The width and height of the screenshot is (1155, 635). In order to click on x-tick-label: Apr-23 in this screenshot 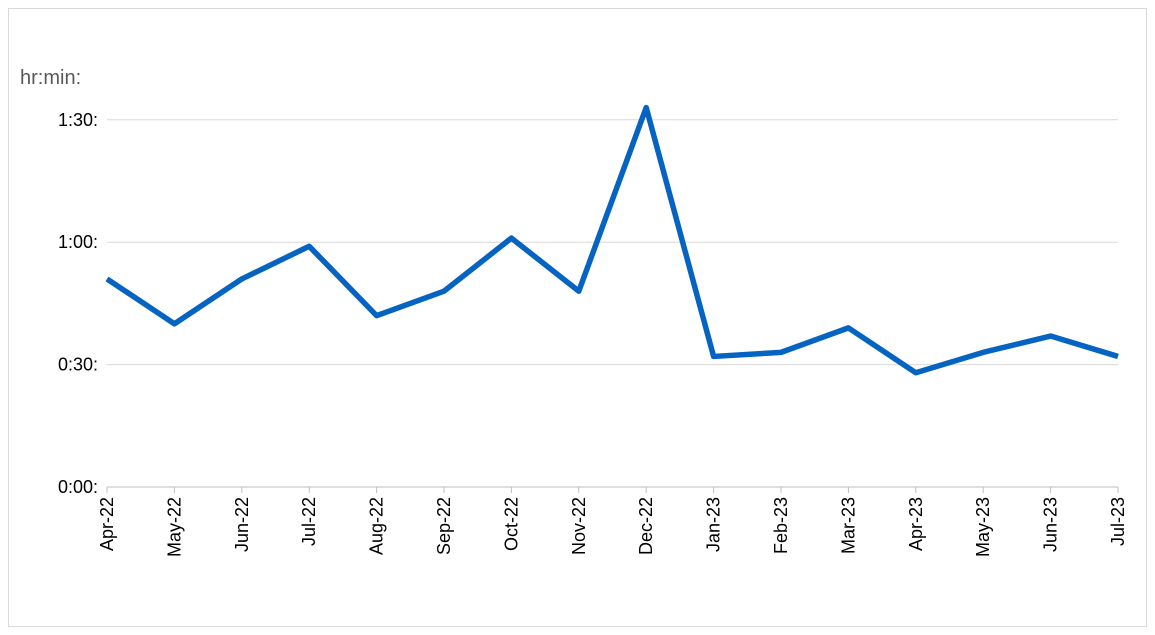, I will do `click(916, 524)`.